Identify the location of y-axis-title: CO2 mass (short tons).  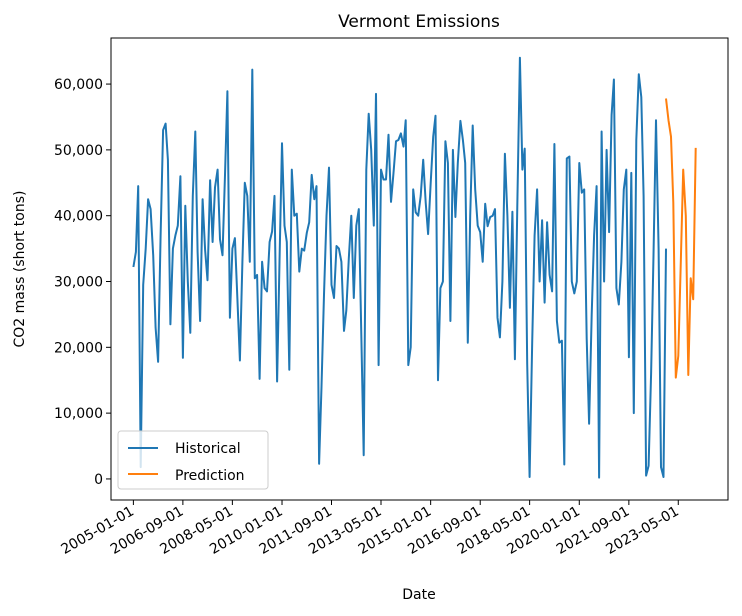
(20, 269).